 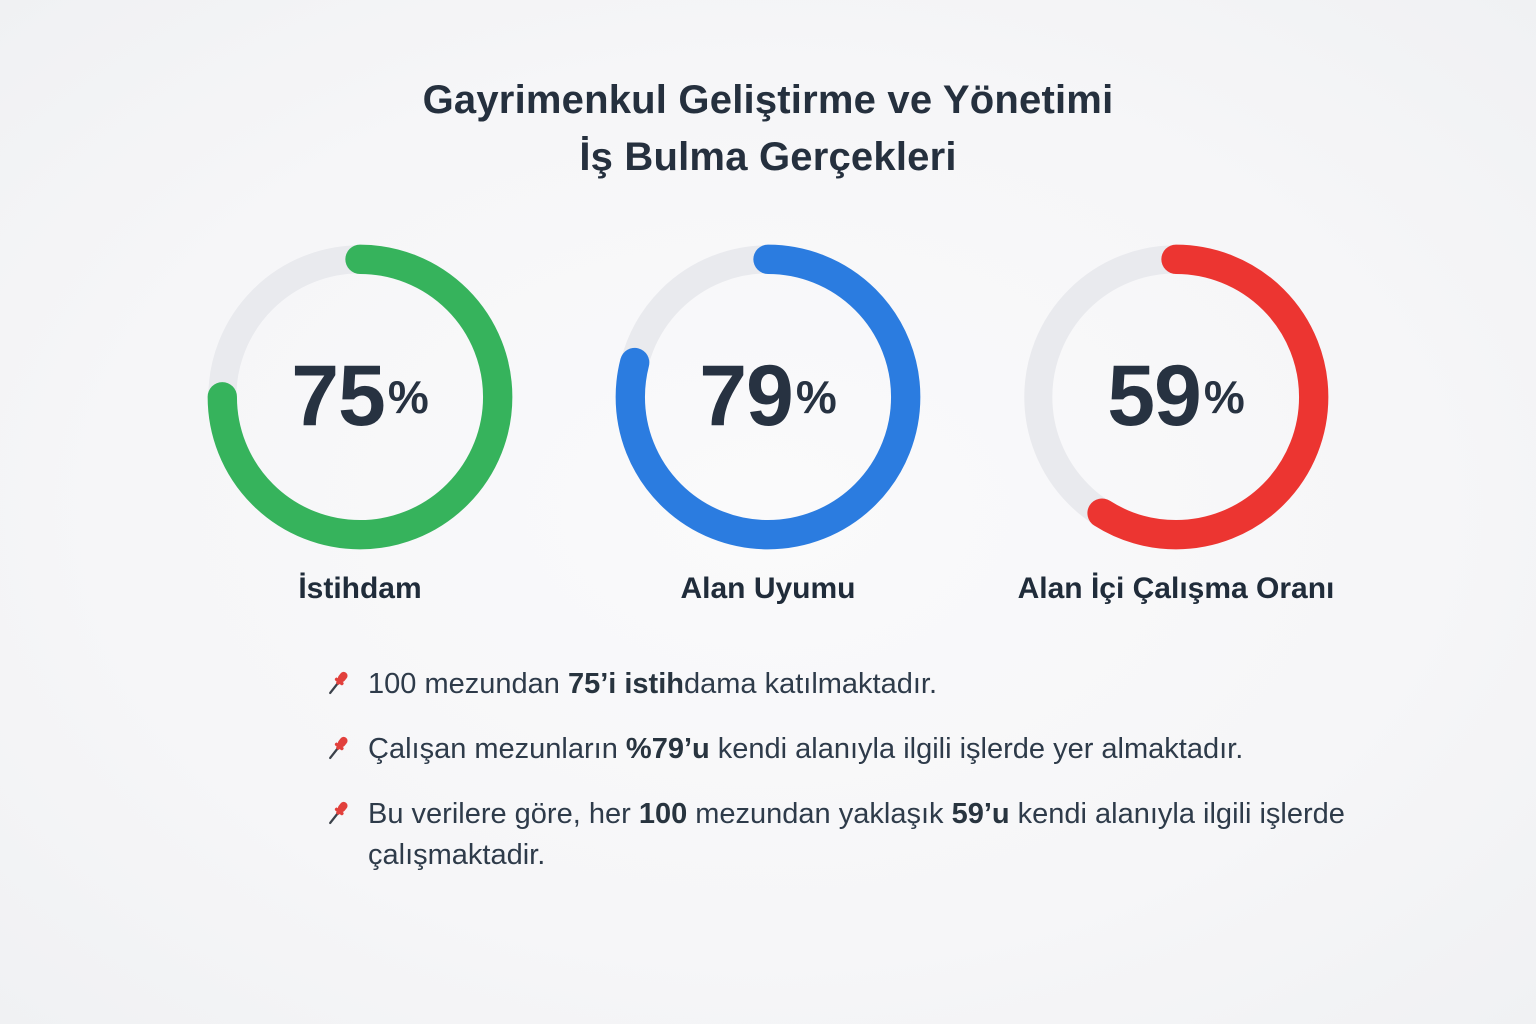 I want to click on donut-ring: 79%, so click(x=768, y=397).